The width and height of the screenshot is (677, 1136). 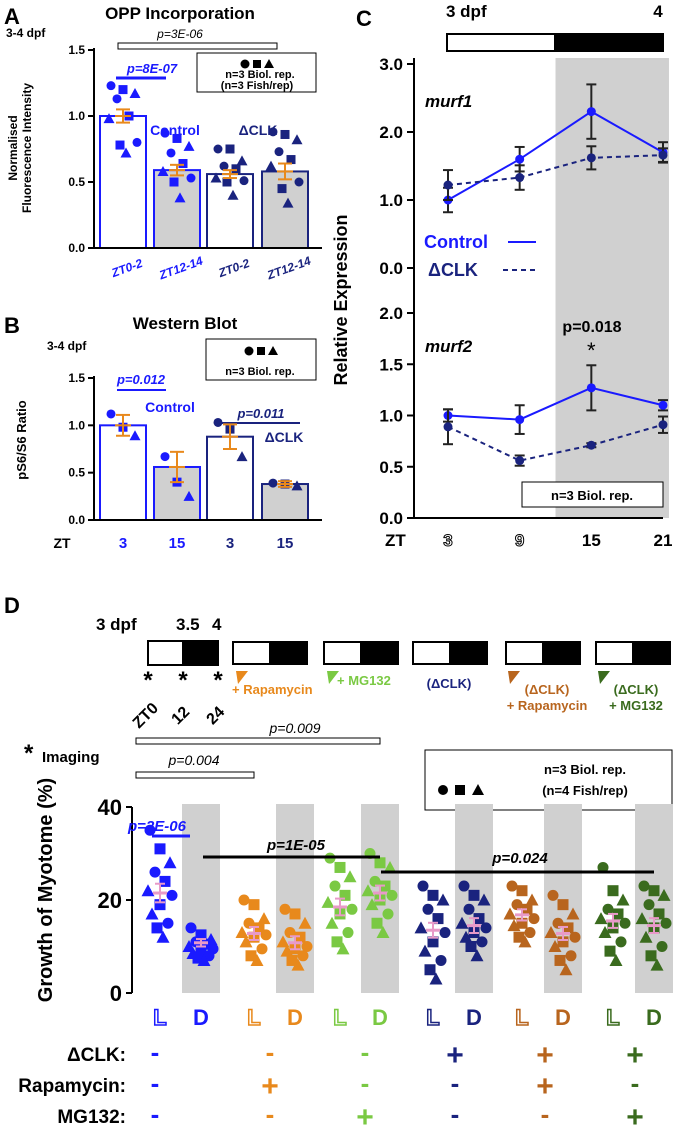 What do you see at coordinates (110, 900) in the screenshot?
I see `y-tick-label: 20` at bounding box center [110, 900].